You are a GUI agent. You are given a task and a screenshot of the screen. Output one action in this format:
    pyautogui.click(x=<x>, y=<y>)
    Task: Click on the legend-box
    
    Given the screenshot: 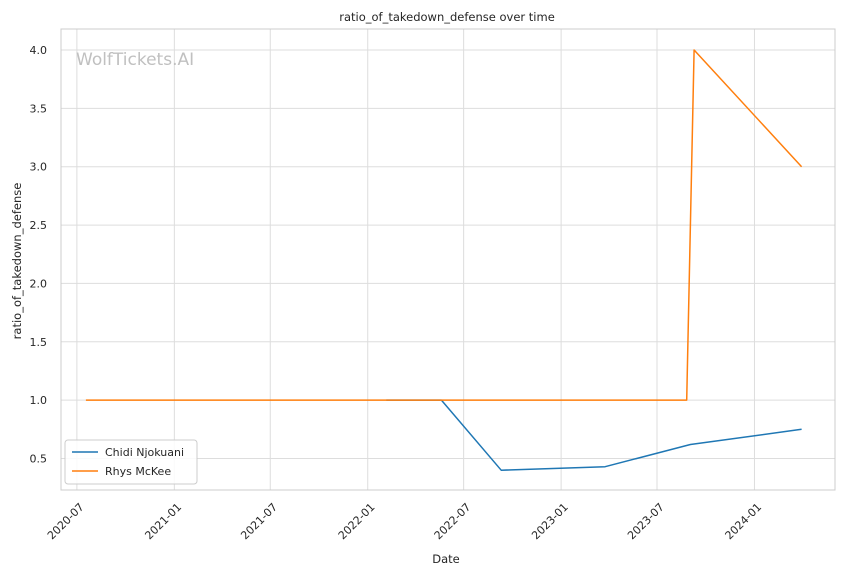 What is the action you would take?
    pyautogui.click(x=131, y=462)
    